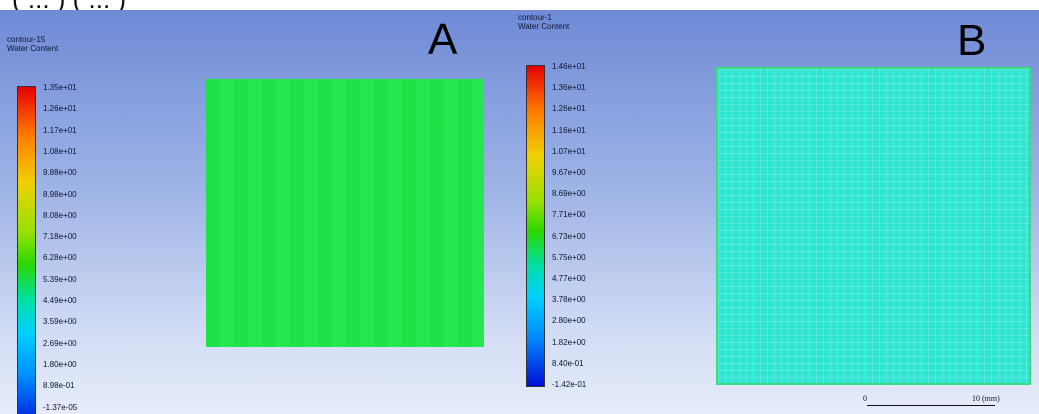  What do you see at coordinates (569, 342) in the screenshot?
I see `panel-b-colorbar-tick-label: 1.82e+00` at bounding box center [569, 342].